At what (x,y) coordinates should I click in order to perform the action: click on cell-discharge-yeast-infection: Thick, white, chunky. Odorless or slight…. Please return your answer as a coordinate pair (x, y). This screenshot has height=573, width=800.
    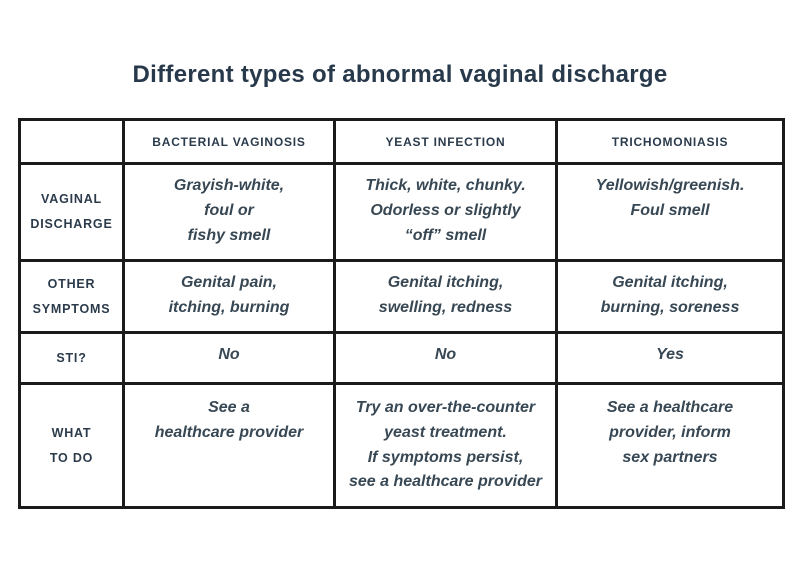
    Looking at the image, I should click on (445, 212).